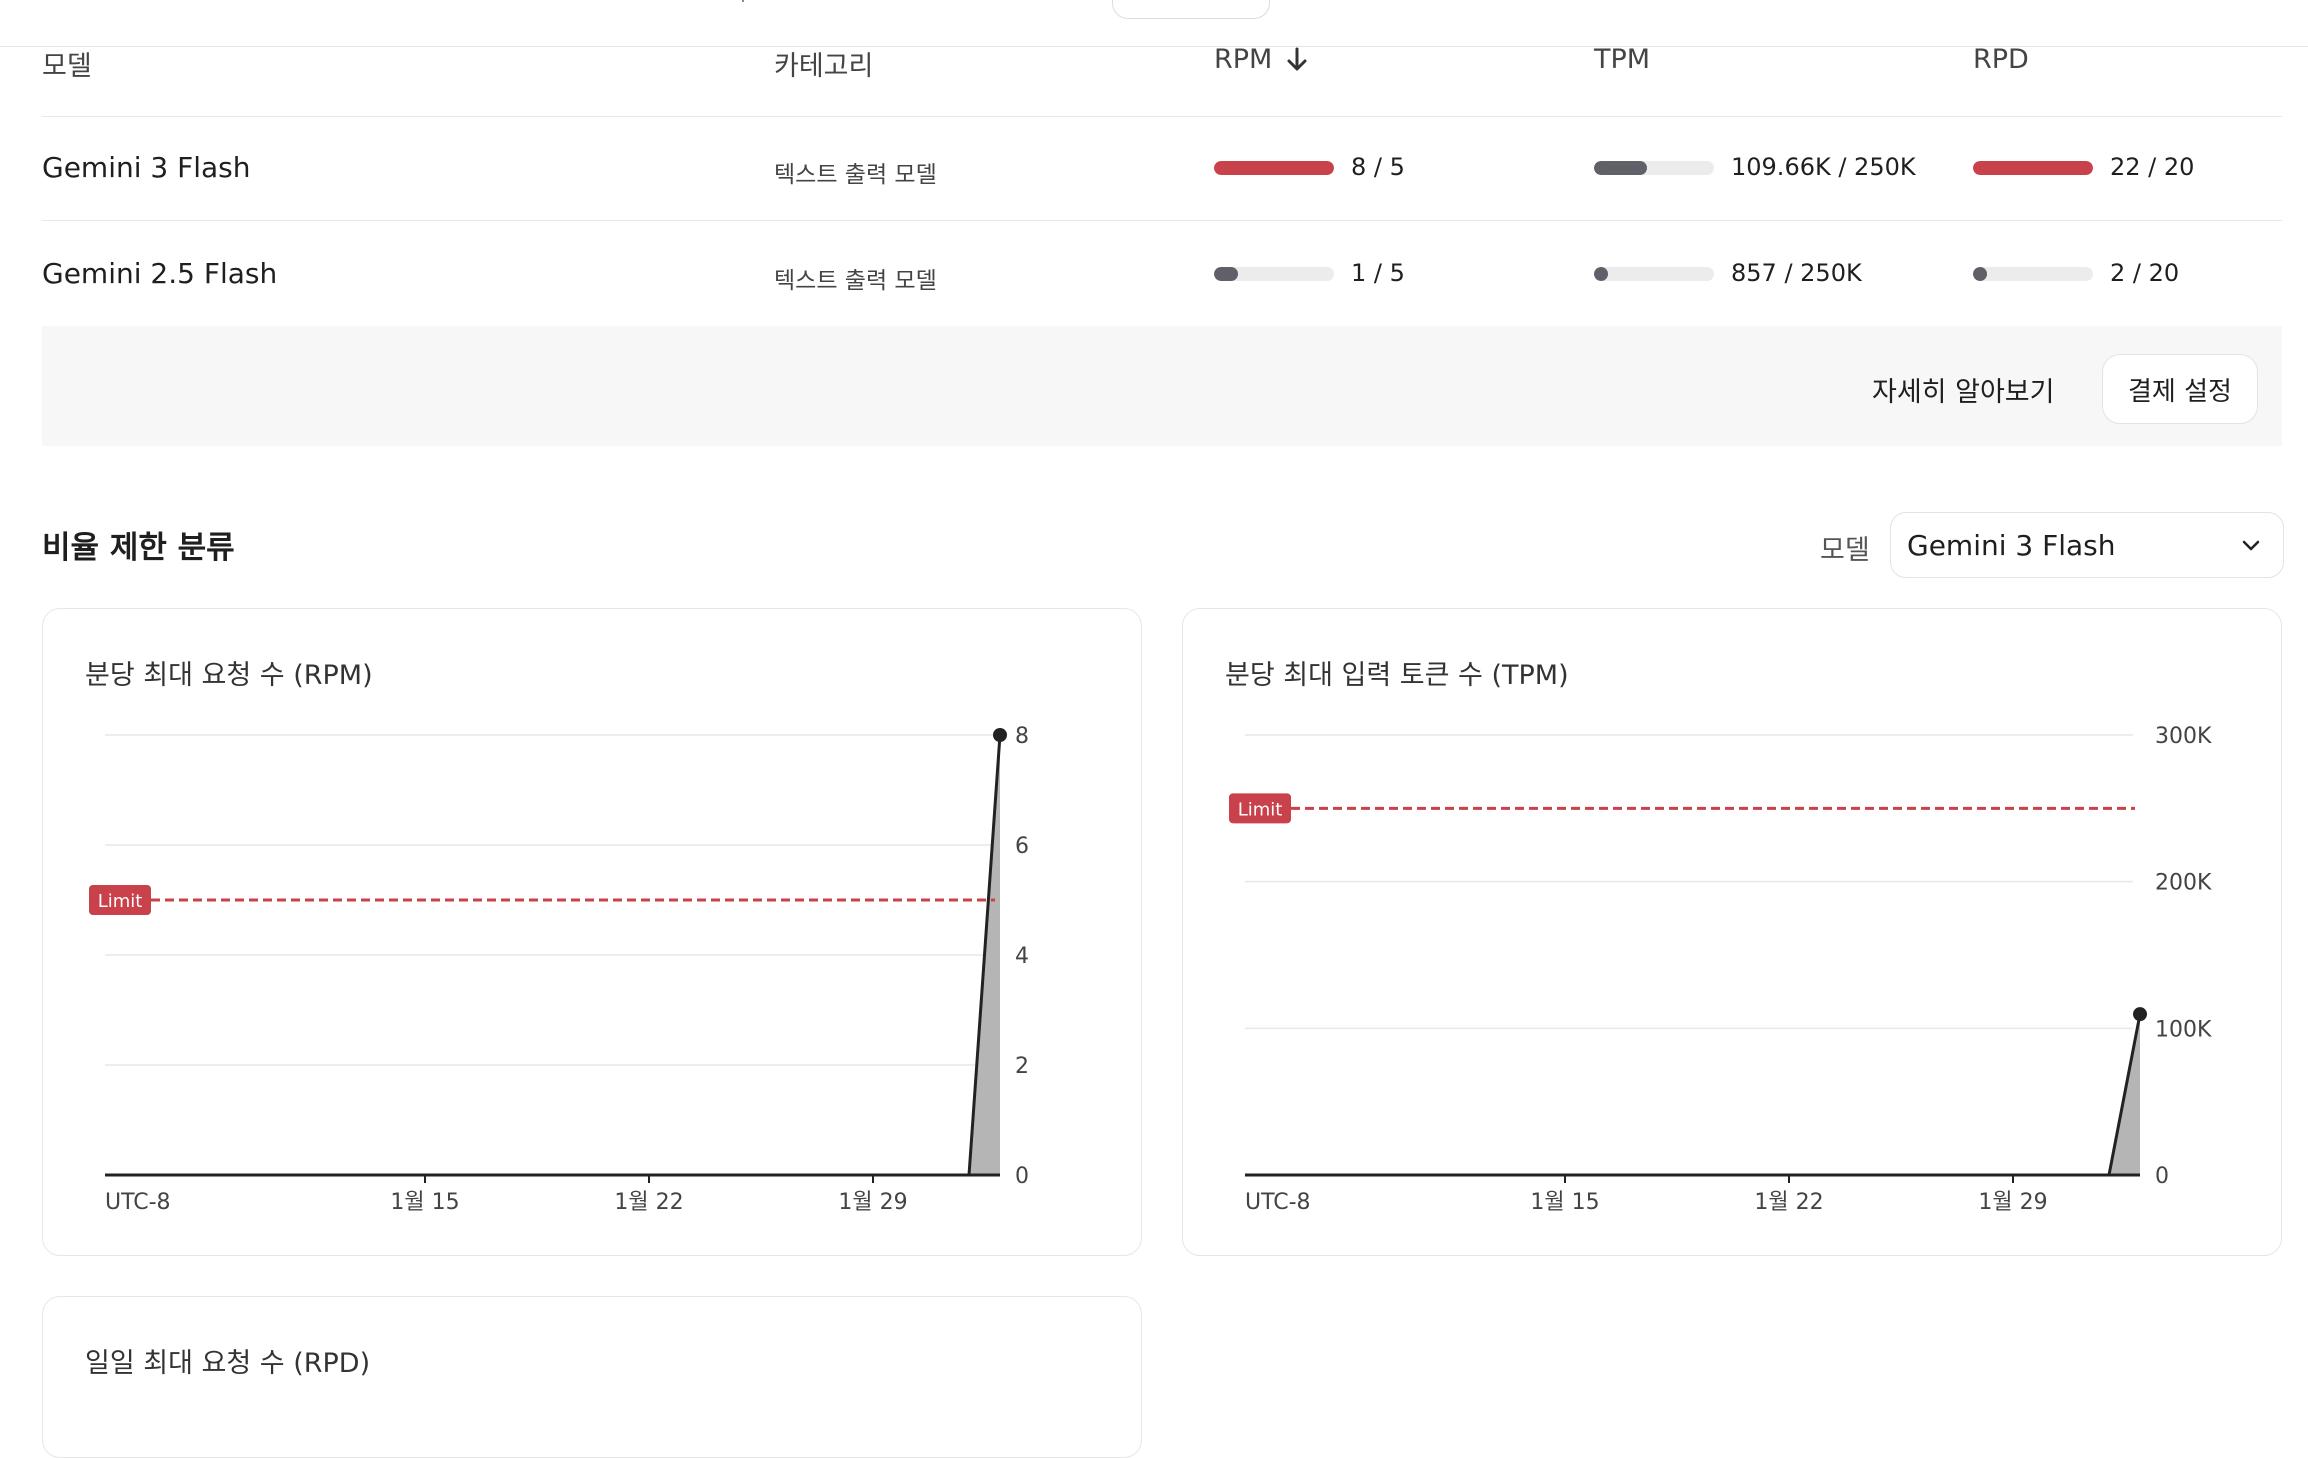  I want to click on column-header-category: 카테고리, so click(824, 66).